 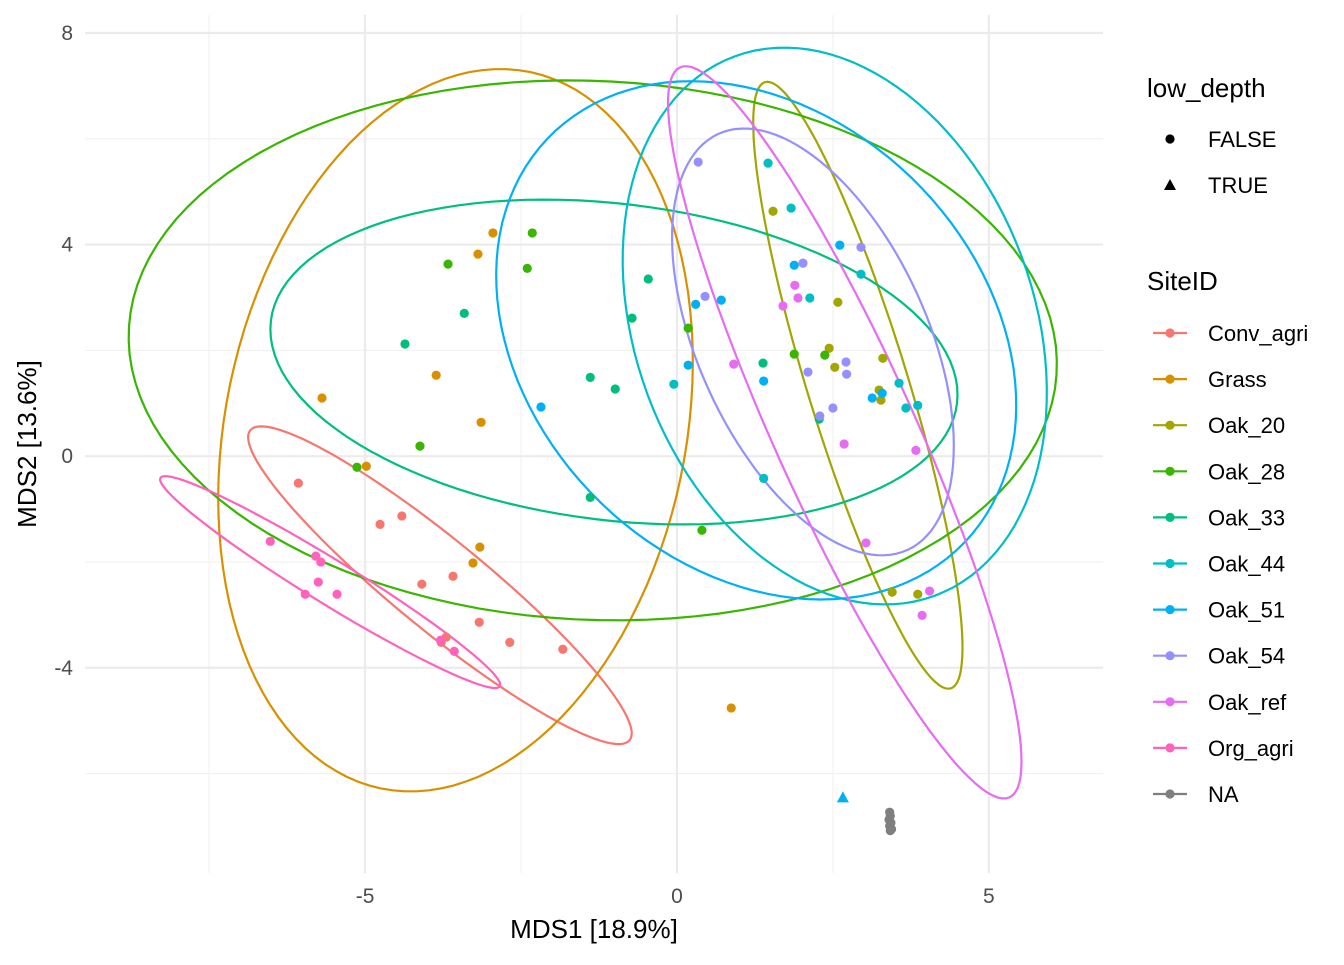 I want to click on legend-dot-org-agri, so click(x=1170, y=748).